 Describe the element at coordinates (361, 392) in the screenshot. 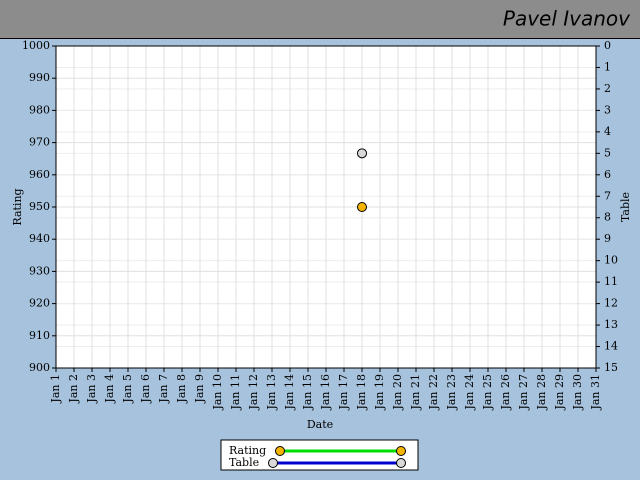

I see `x-tick-label: Jan 18` at that location.